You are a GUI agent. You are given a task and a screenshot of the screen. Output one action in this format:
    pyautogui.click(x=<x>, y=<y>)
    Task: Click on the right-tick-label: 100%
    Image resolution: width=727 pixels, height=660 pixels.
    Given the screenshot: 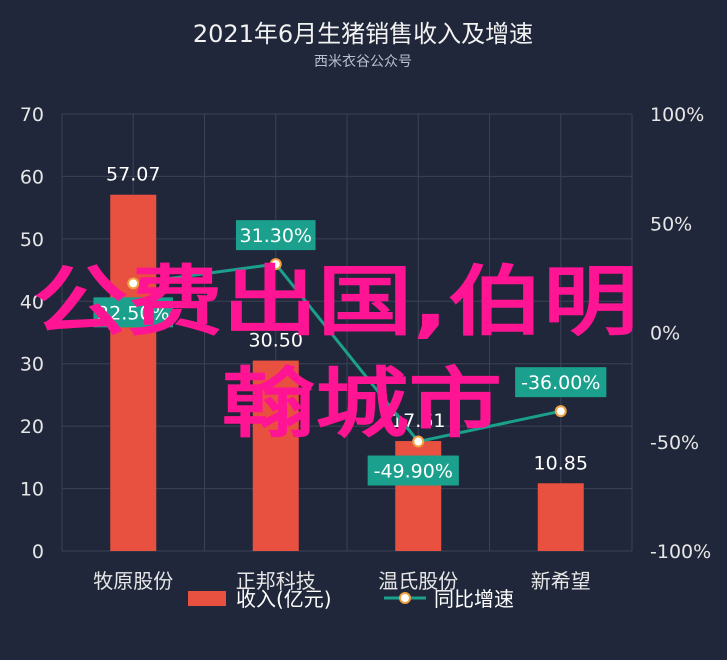 What is the action you would take?
    pyautogui.click(x=677, y=115)
    